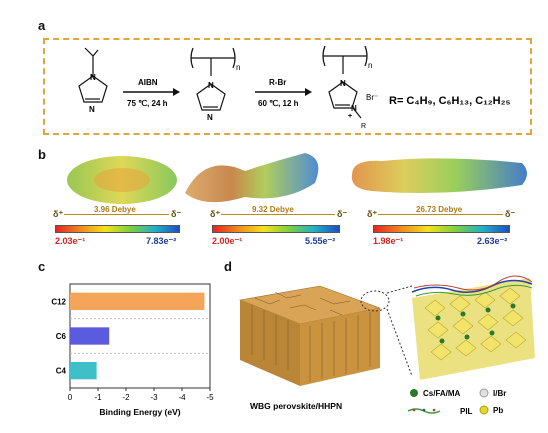 This screenshot has width=548, height=433. Describe the element at coordinates (320, 241) in the screenshot. I see `colorbar-2-max: 5.55e⁻²` at that location.